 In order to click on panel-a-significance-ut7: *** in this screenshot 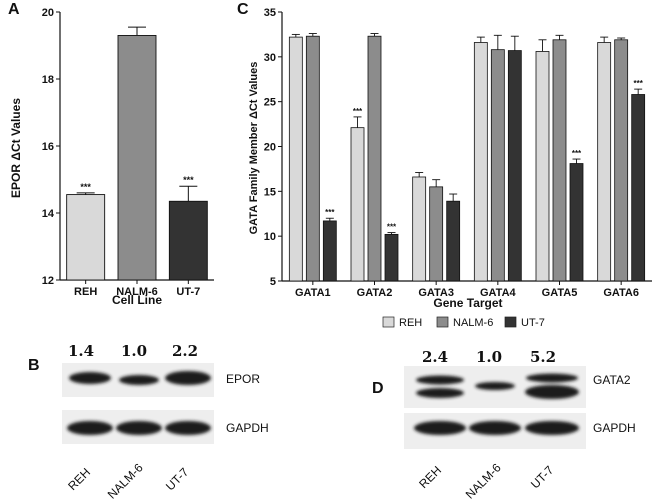, I will do `click(188, 180)`.